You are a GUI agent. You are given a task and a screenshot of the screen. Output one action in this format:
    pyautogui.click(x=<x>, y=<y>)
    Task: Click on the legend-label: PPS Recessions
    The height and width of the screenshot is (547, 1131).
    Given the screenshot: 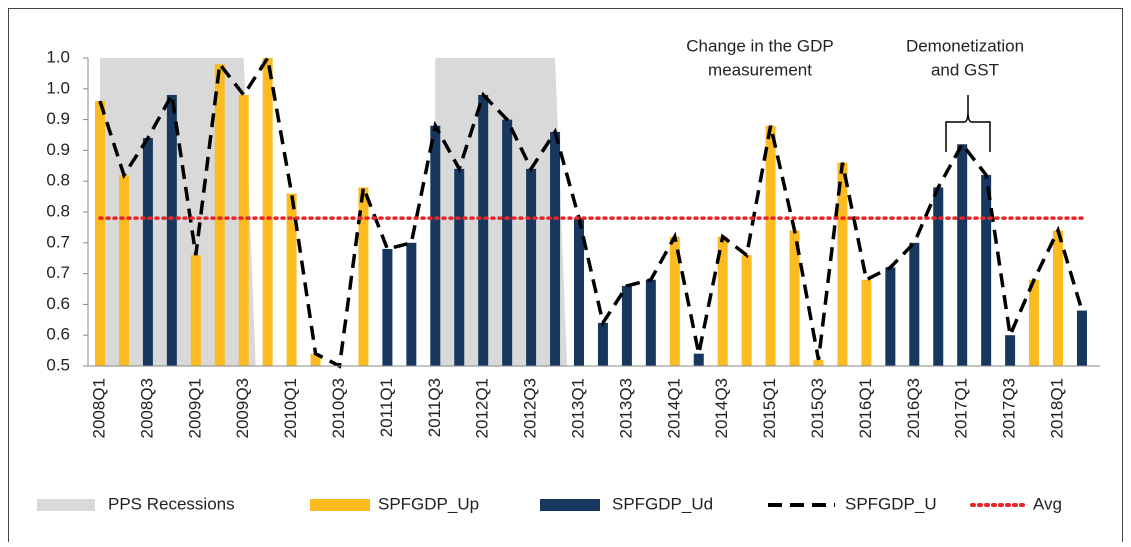 What is the action you would take?
    pyautogui.click(x=171, y=503)
    